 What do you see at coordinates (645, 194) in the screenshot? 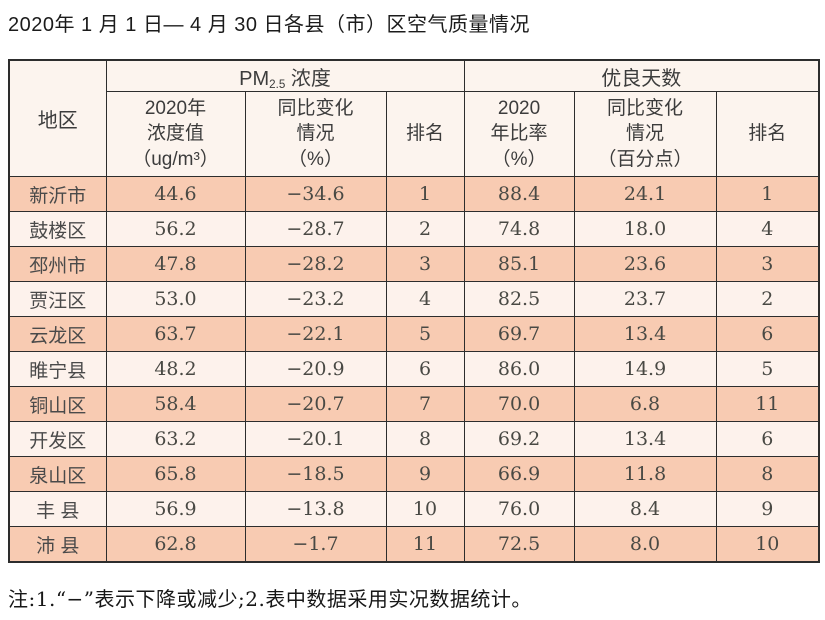
I see `days-change-cell: 24.1` at bounding box center [645, 194].